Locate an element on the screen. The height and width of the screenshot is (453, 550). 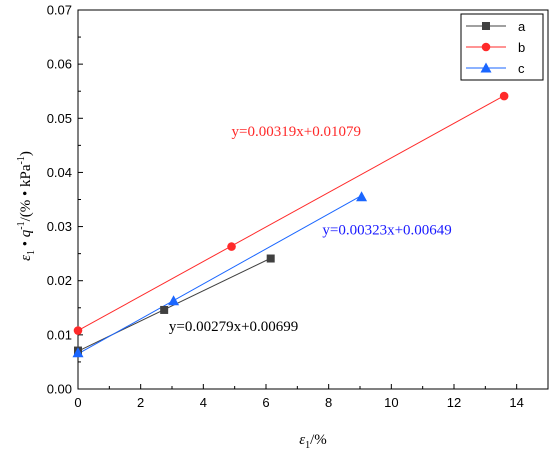
x-tick-label: 6 is located at coordinates (265, 402).